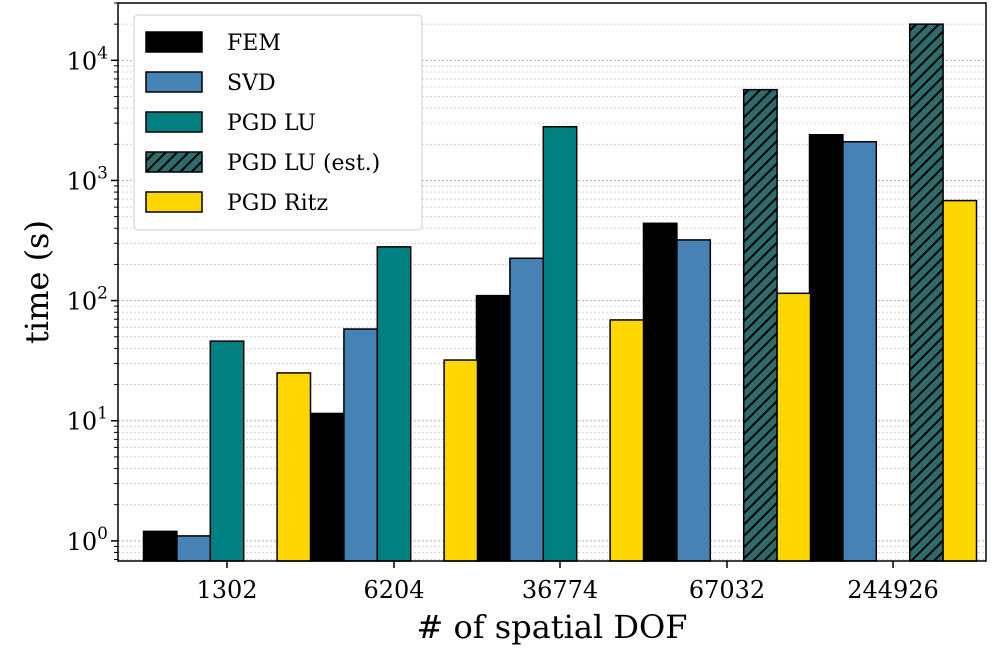  What do you see at coordinates (560, 590) in the screenshot?
I see `x-tick-label: 36774` at bounding box center [560, 590].